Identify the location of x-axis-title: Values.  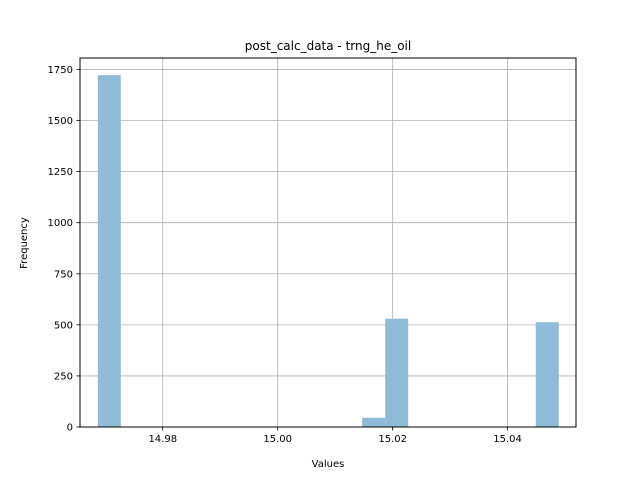
(328, 464).